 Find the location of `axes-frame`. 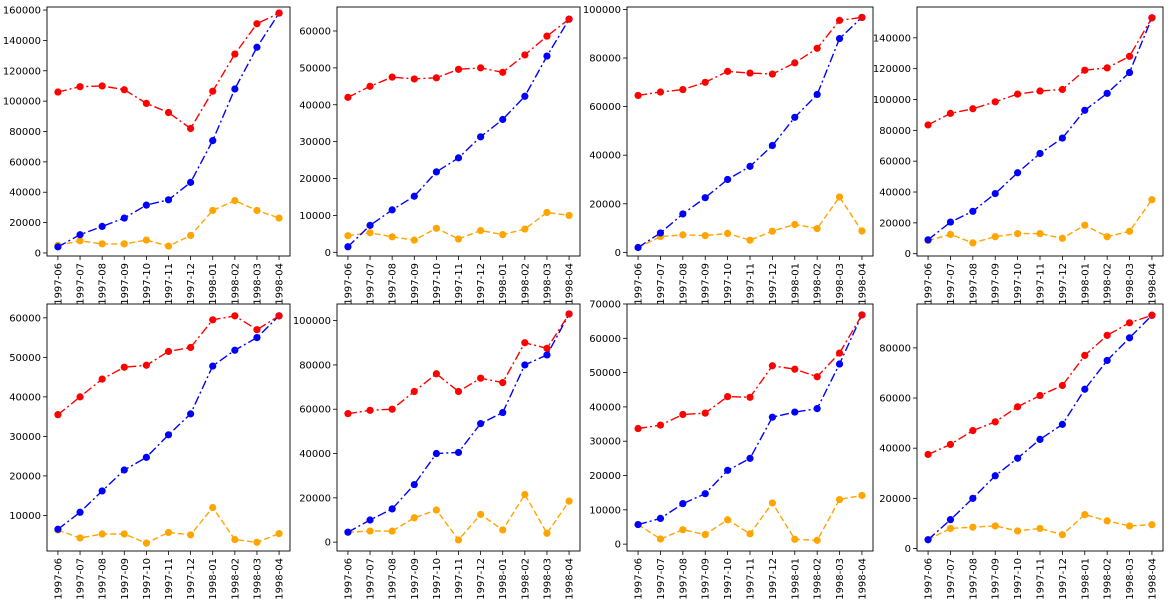

axes-frame is located at coordinates (1040, 427).